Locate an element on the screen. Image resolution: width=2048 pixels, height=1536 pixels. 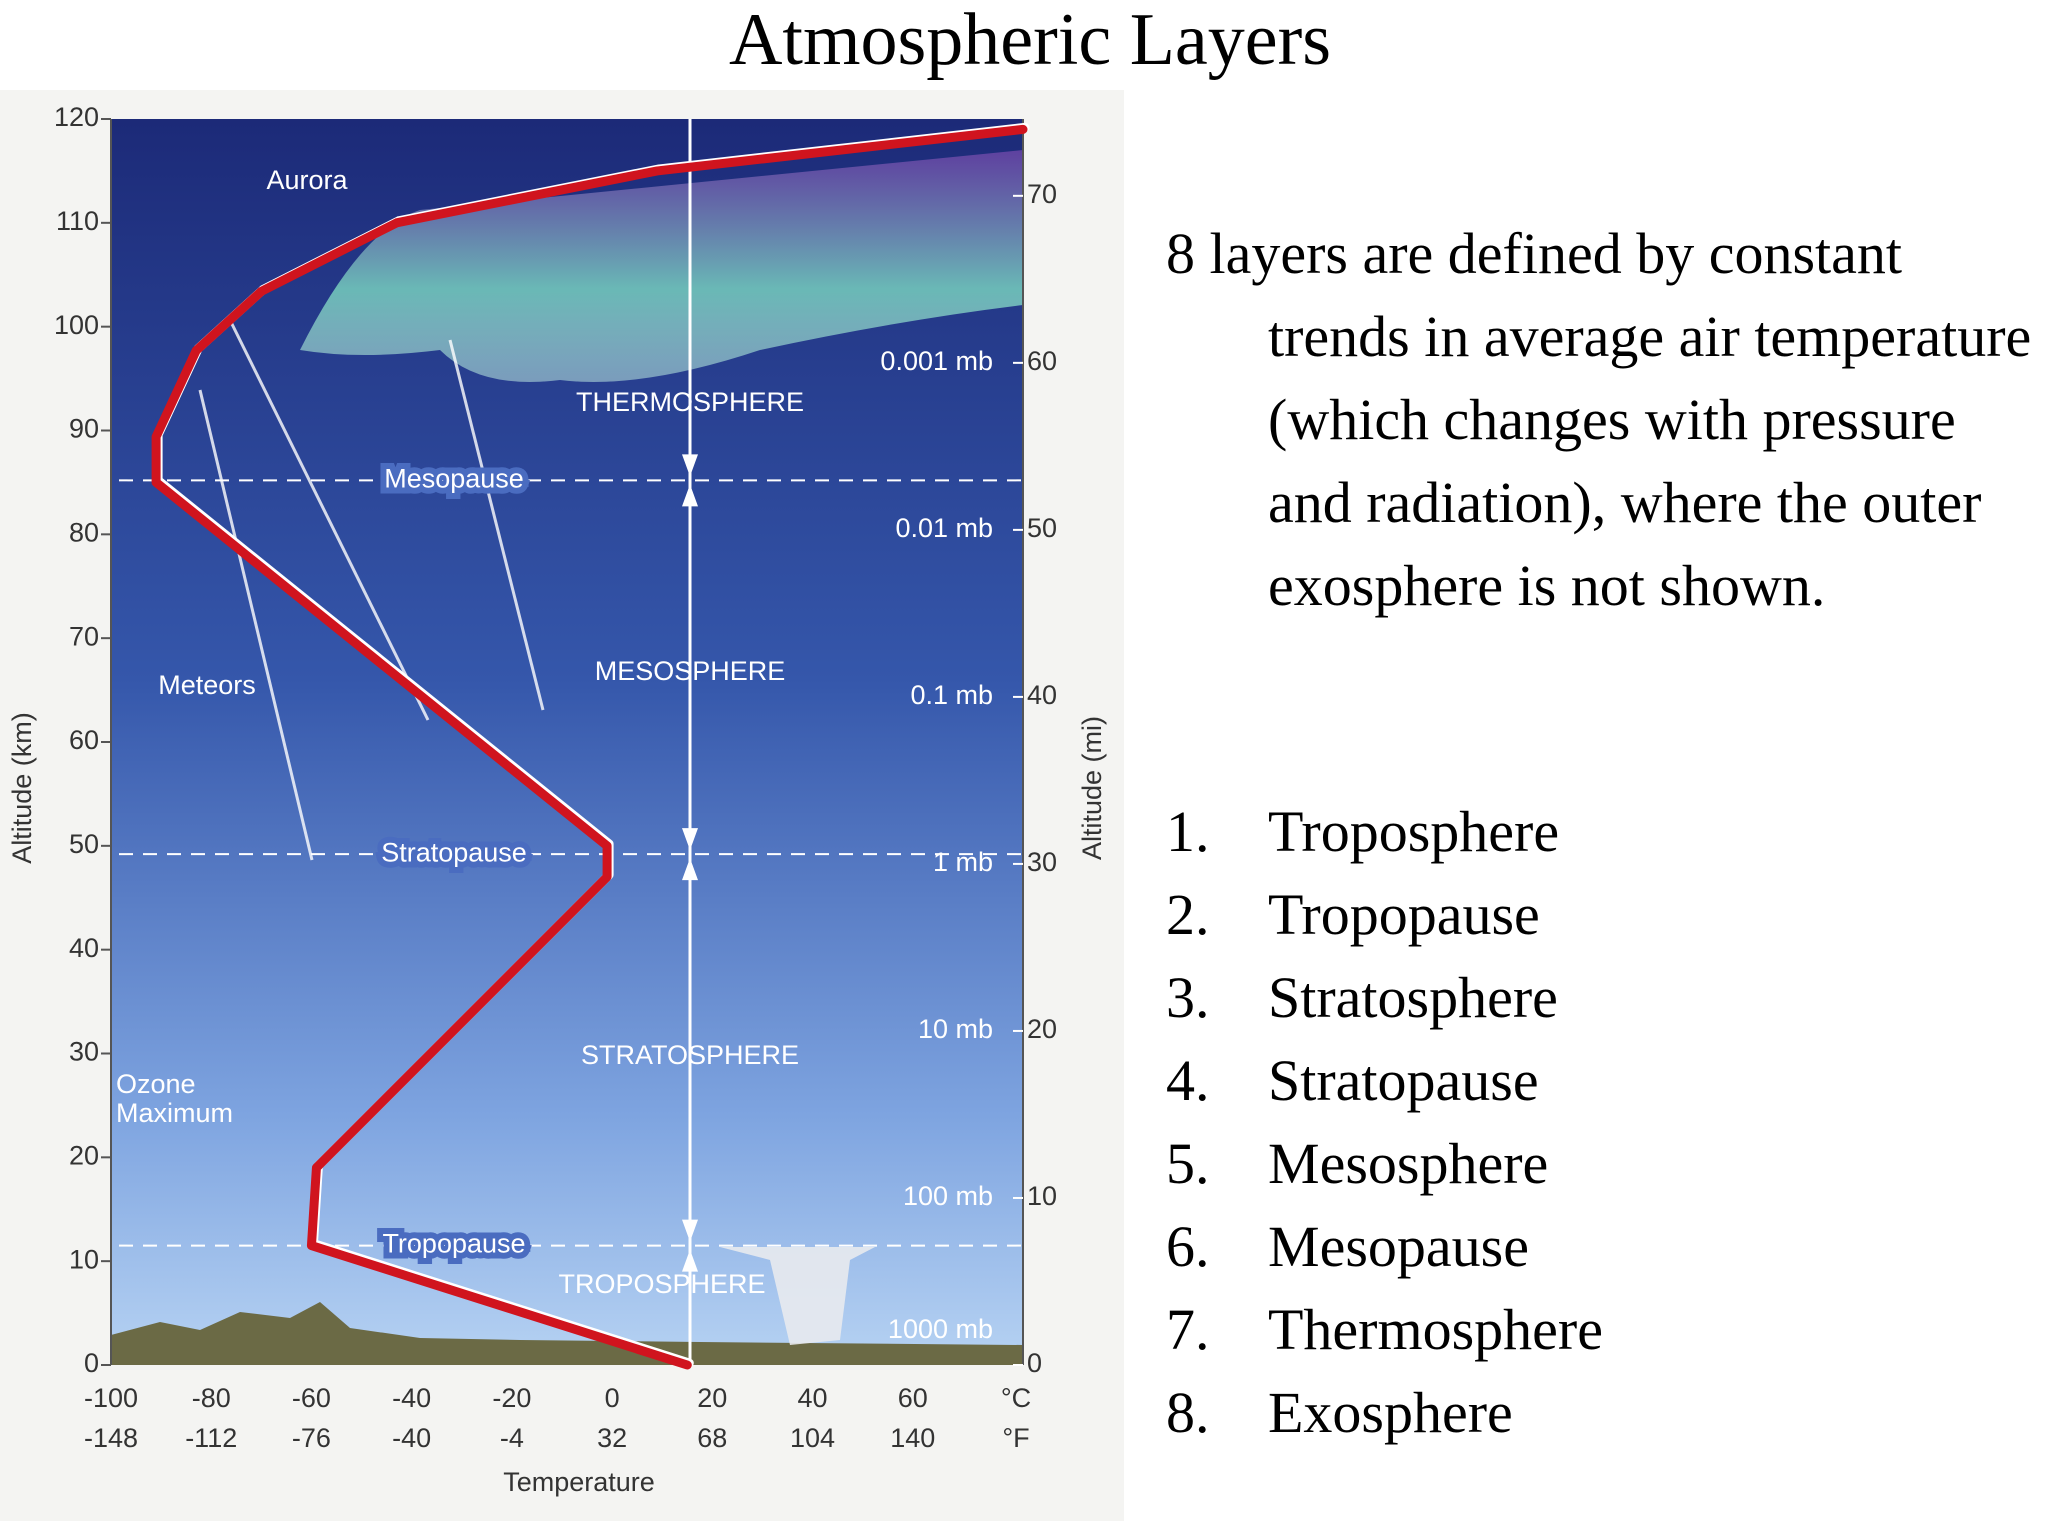
x-tick-label: -40 is located at coordinates (411, 1398).